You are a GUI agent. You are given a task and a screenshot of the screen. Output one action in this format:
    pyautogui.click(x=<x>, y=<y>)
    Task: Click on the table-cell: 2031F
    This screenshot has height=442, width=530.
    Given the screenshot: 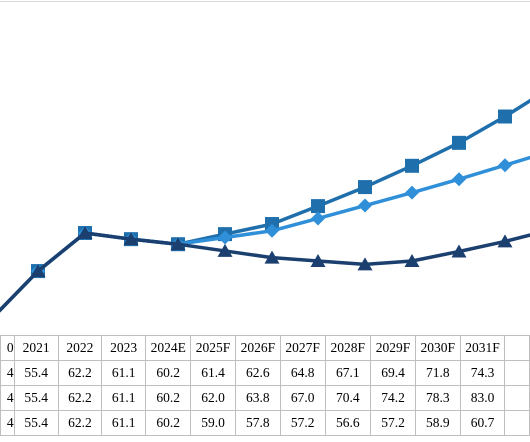 What is the action you would take?
    pyautogui.click(x=482, y=348)
    